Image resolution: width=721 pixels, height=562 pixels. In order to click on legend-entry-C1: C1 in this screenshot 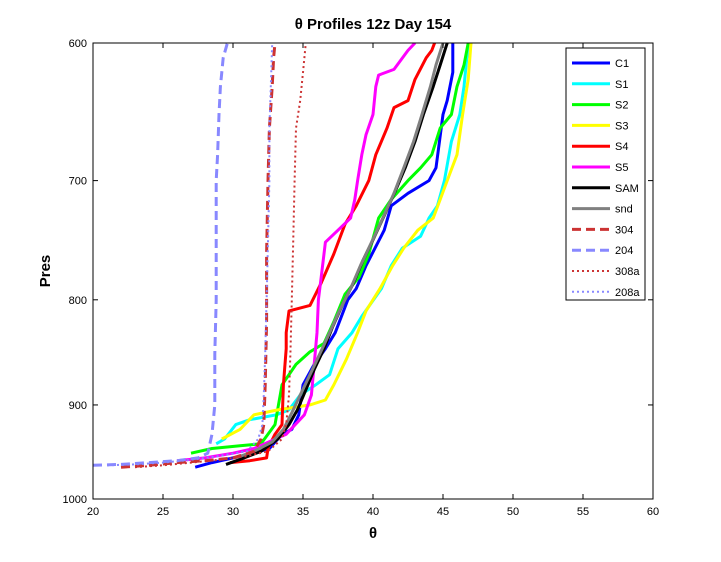, I will do `click(600, 64)`.